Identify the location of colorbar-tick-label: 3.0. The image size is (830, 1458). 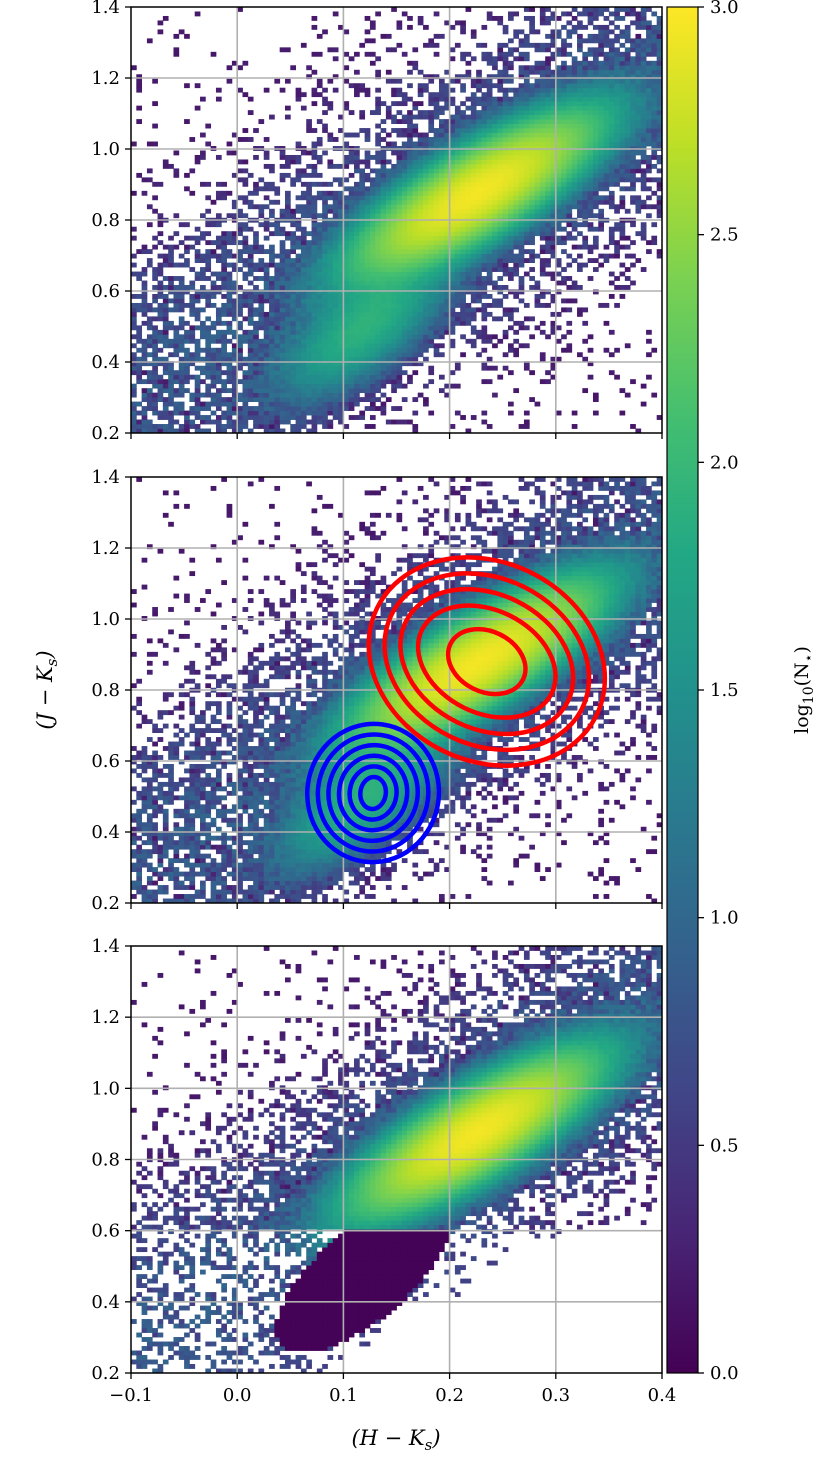
(724, 9).